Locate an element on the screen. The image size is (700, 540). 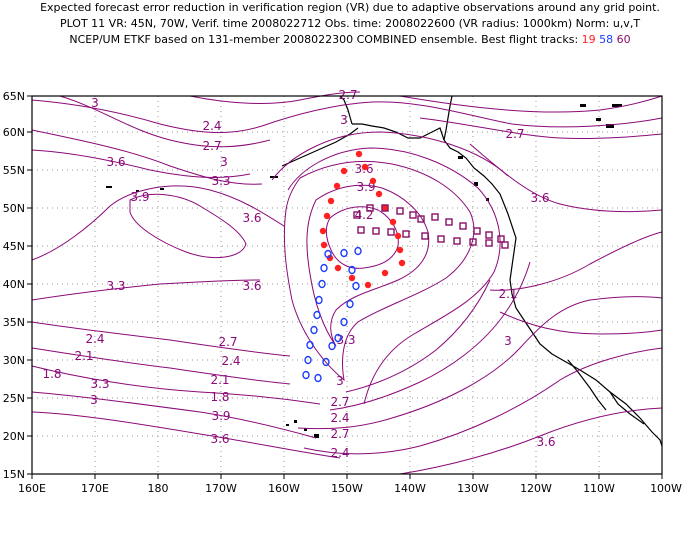
contour-3.6-center is located at coordinates (379, 271).